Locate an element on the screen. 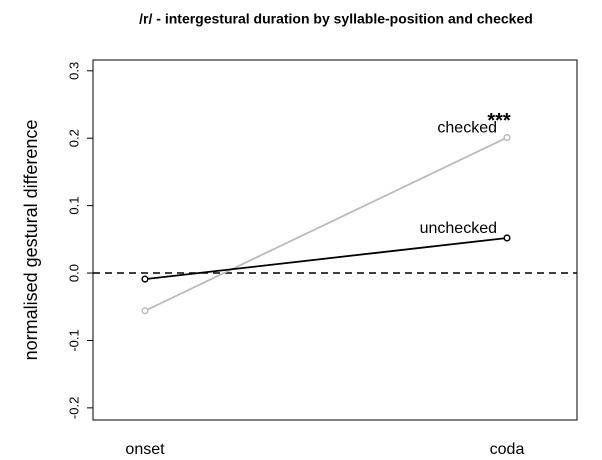 Image resolution: width=602 pixels, height=460 pixels. y-tick-label: 0.0 is located at coordinates (73, 273).